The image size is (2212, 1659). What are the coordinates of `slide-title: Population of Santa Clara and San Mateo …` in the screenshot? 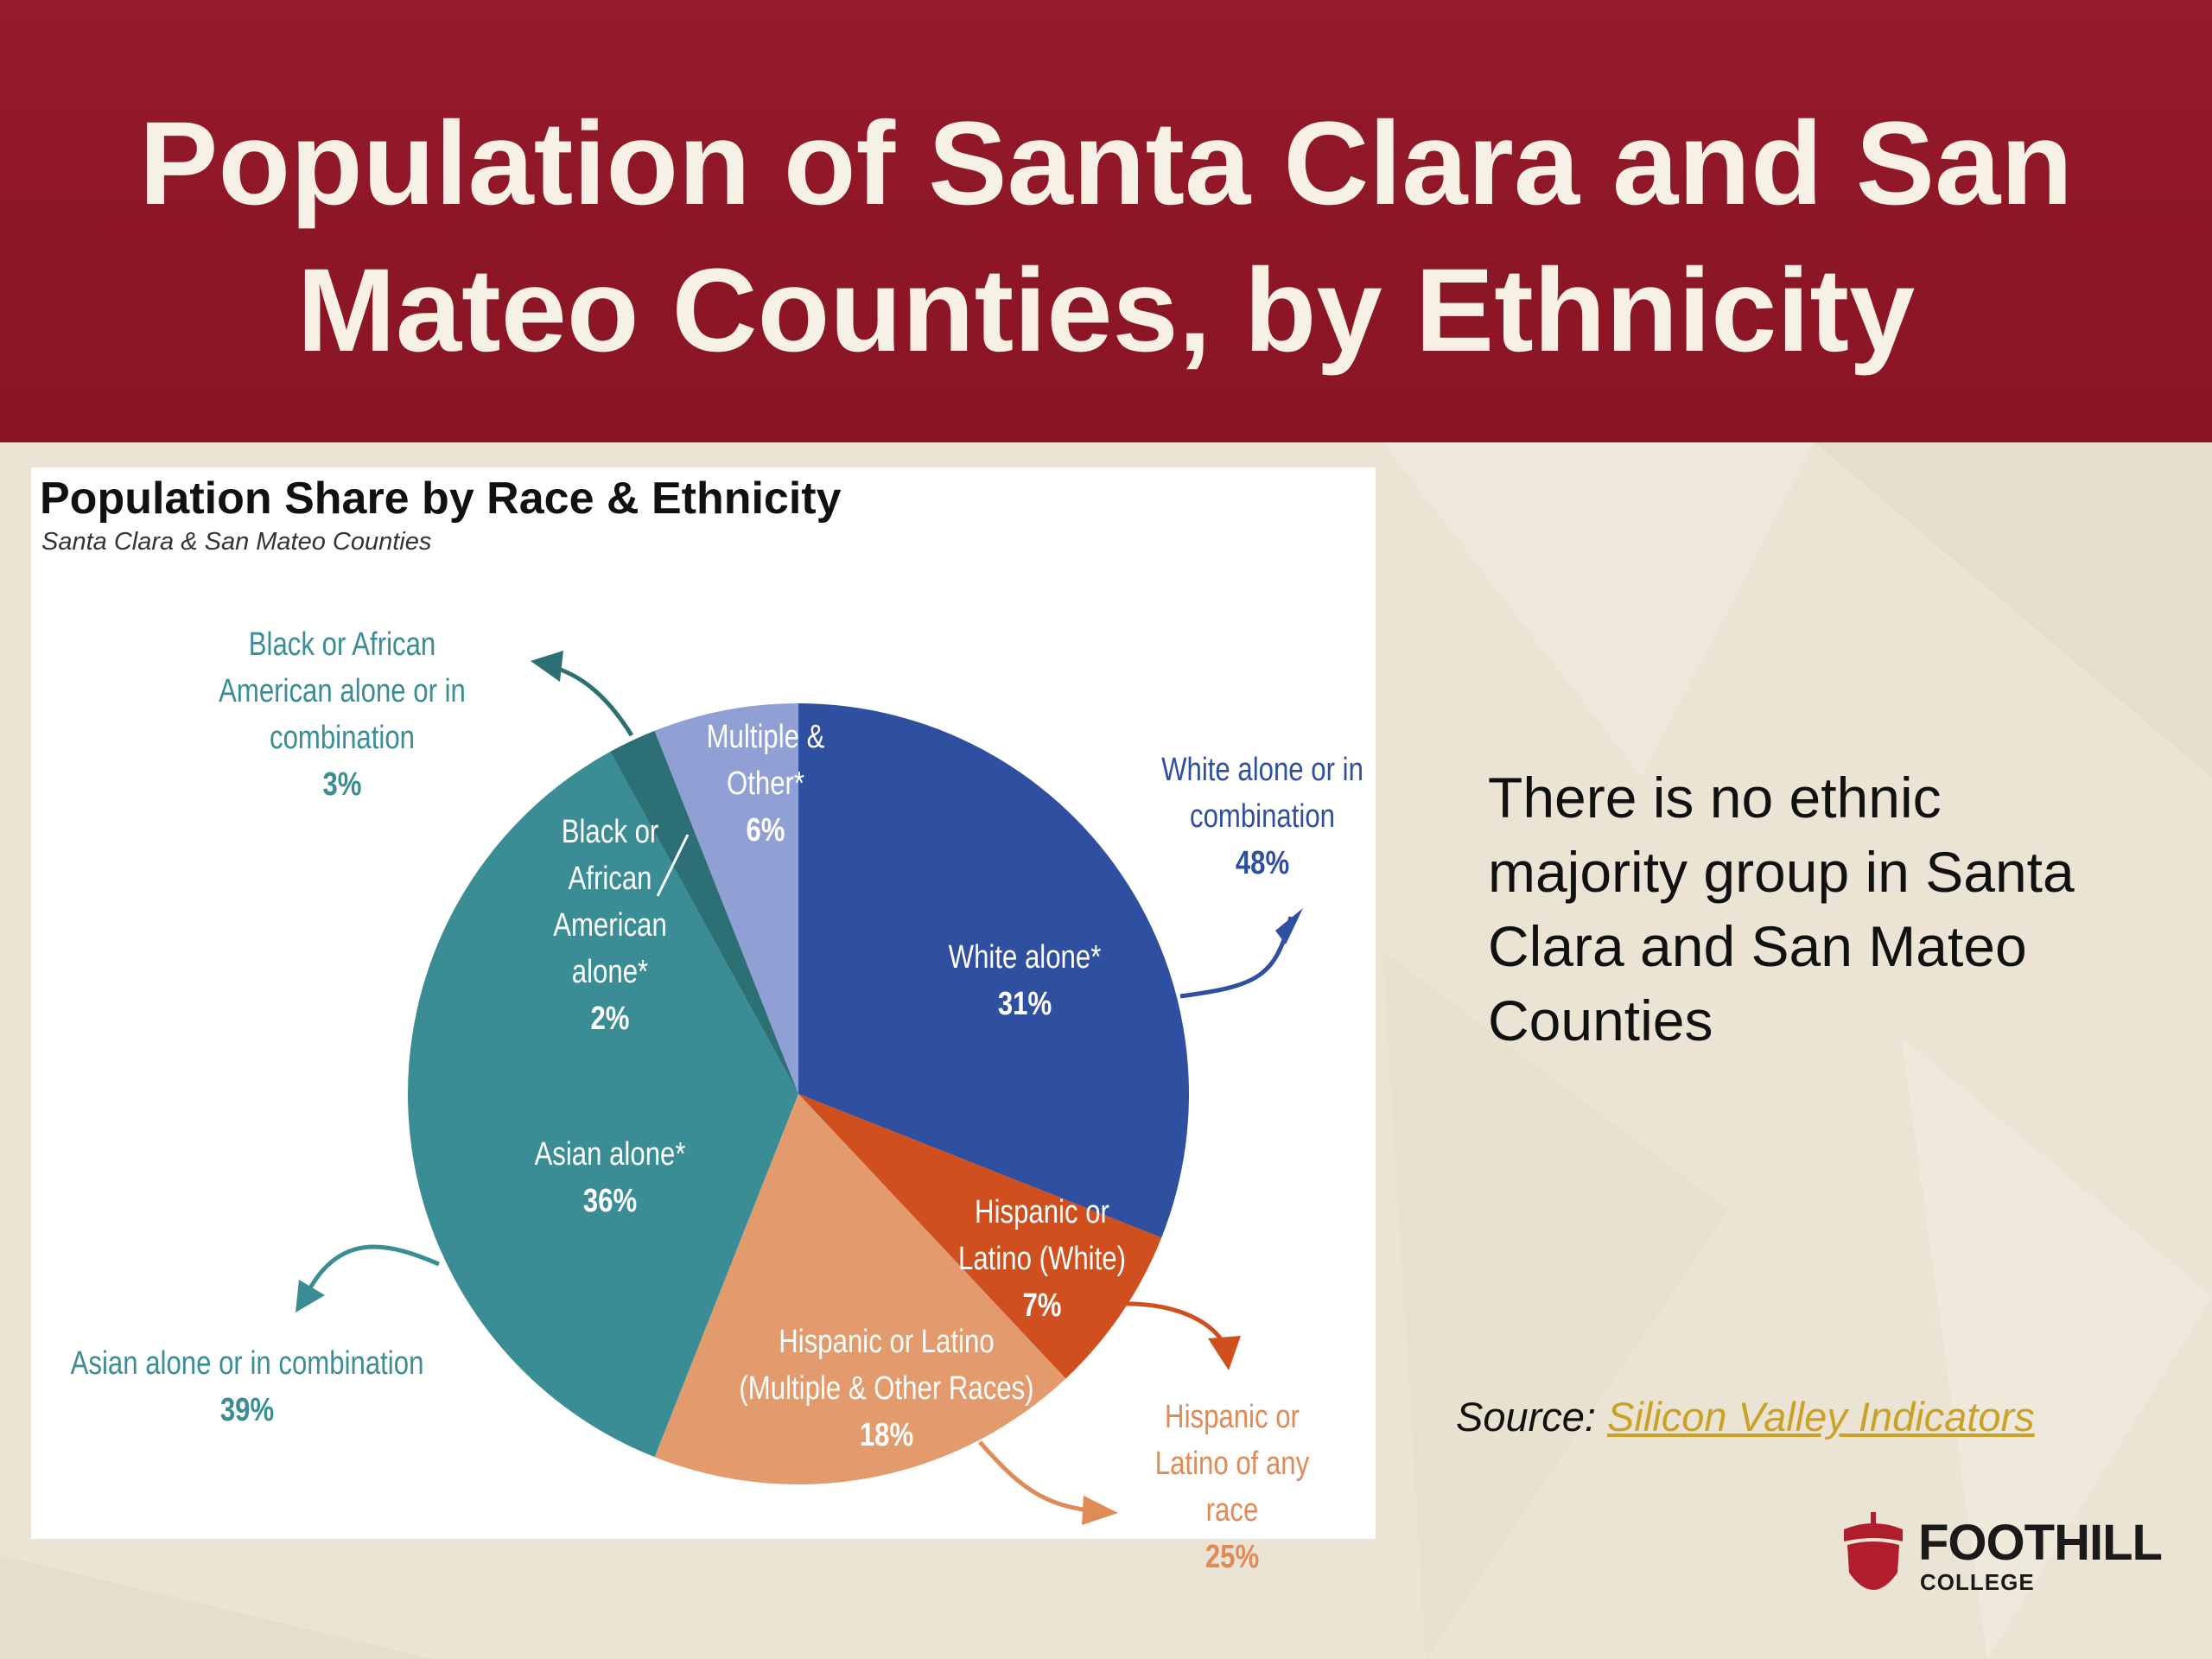 It's located at (1106, 237).